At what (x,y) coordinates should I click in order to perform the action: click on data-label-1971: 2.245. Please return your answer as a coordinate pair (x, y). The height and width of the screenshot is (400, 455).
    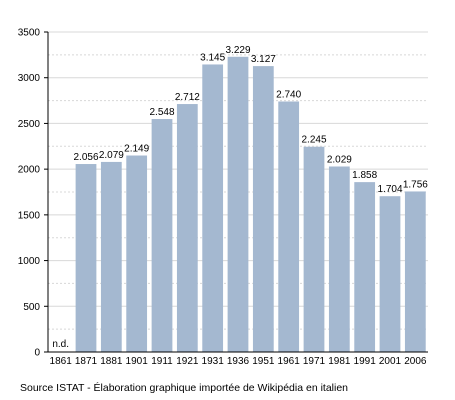
    Looking at the image, I should click on (313, 140).